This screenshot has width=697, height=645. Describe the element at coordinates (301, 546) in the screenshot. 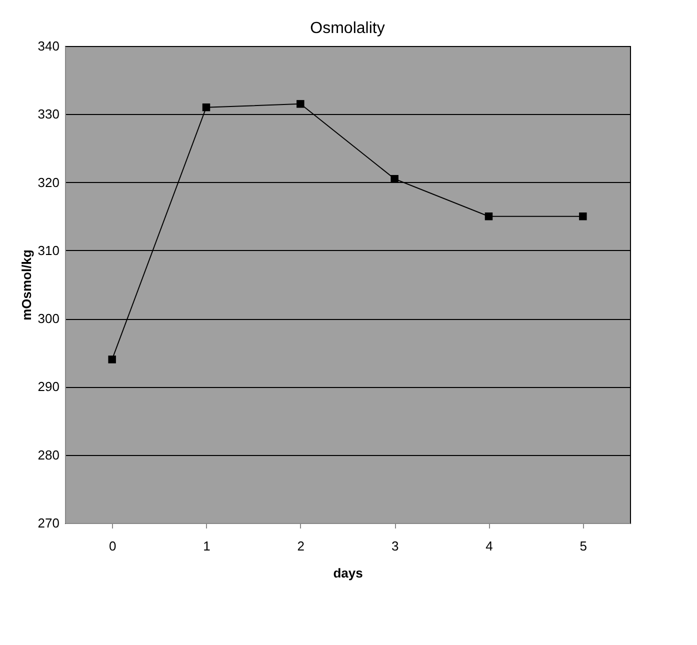

I see `x-tick-label: 2` at that location.